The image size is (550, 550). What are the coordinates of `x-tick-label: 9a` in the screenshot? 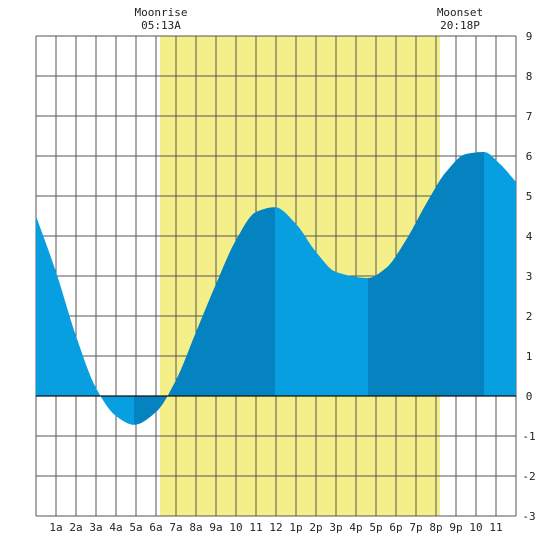 It's located at (215, 527).